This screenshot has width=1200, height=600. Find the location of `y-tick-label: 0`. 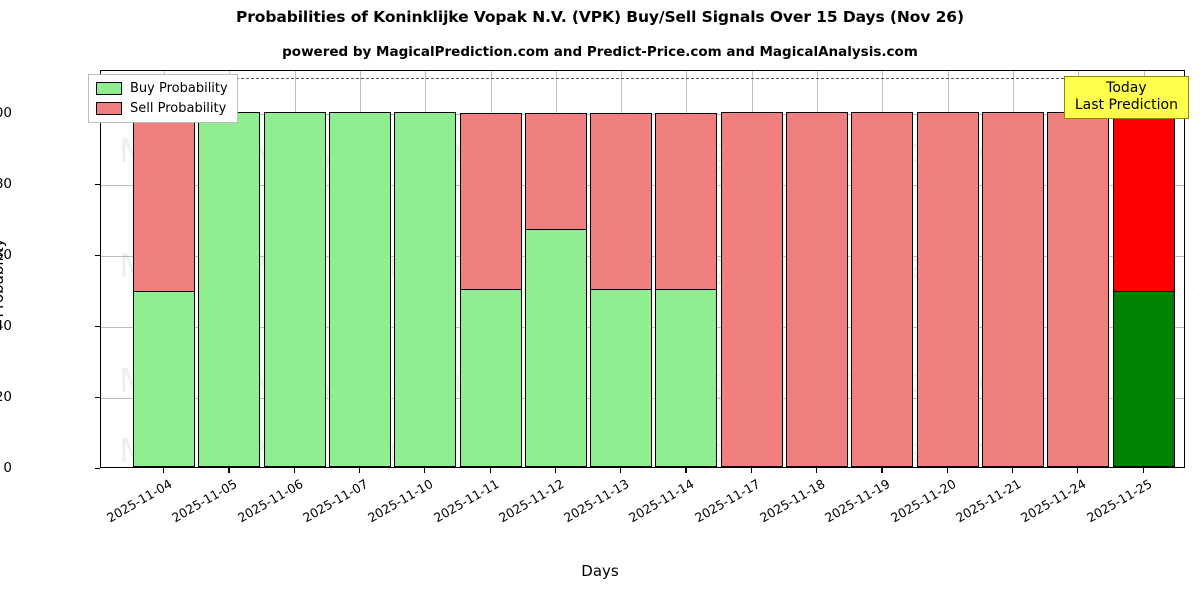

y-tick-label: 0 is located at coordinates (7, 468).